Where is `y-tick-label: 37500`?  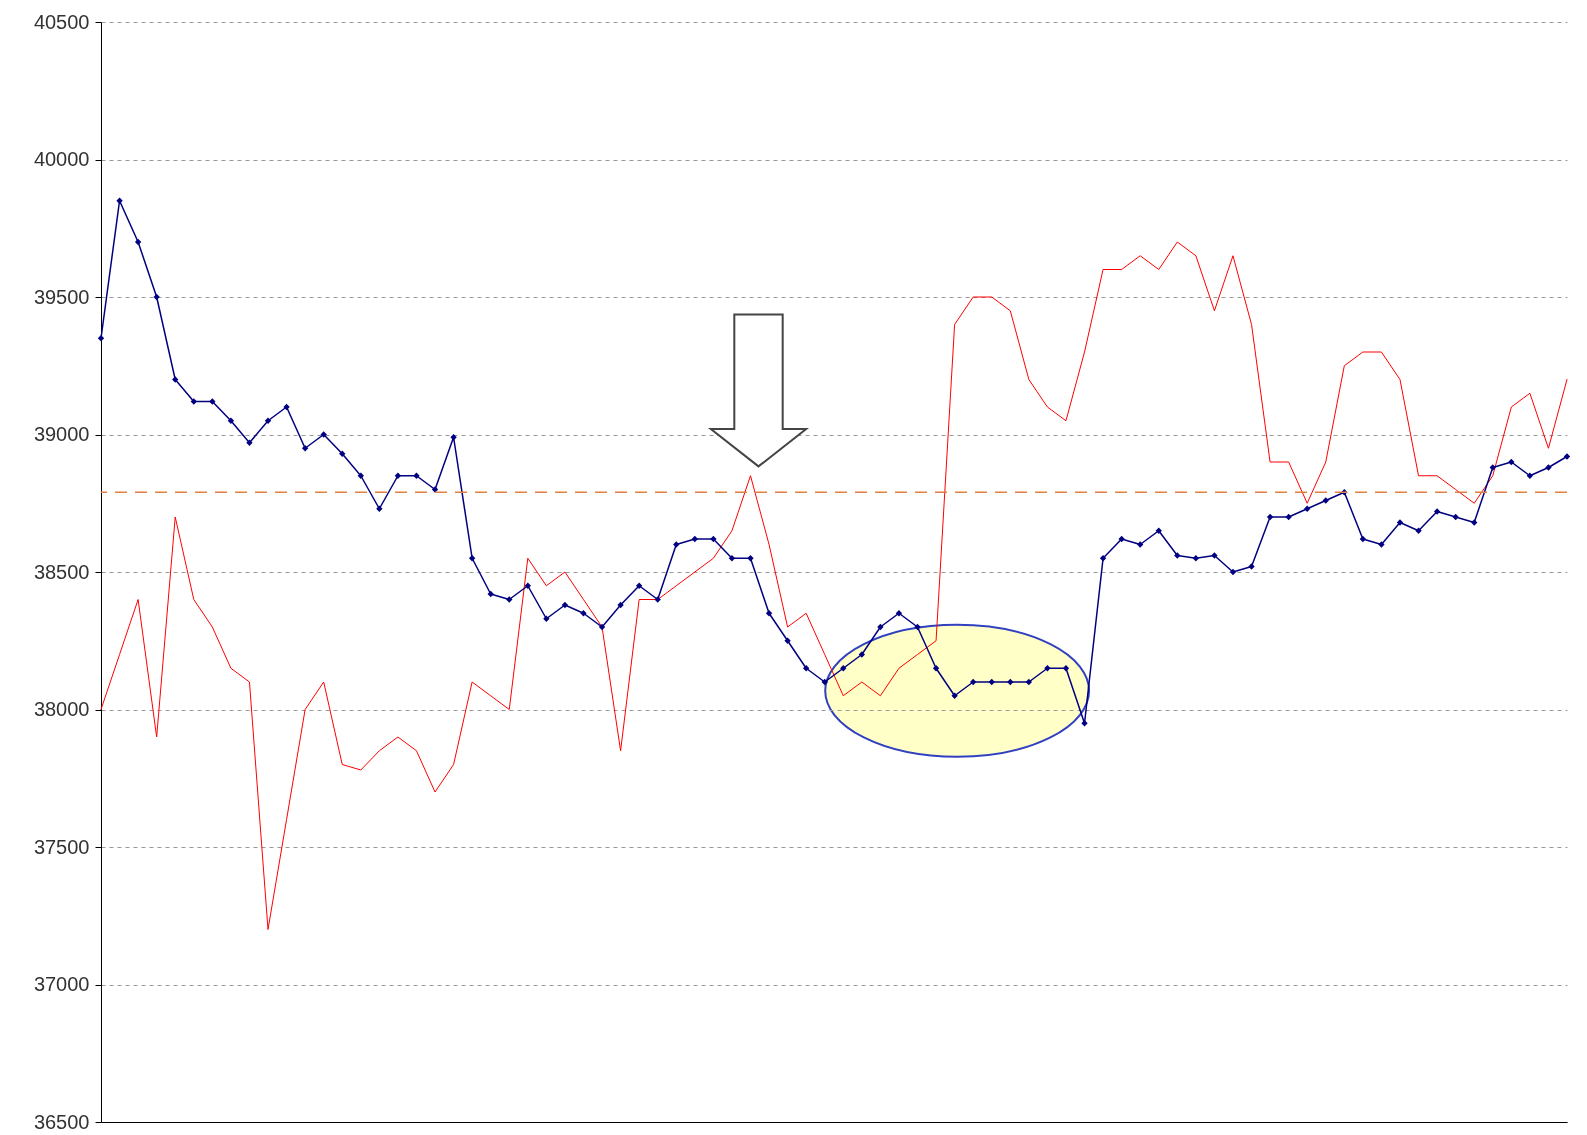
y-tick-label: 37500 is located at coordinates (61, 846).